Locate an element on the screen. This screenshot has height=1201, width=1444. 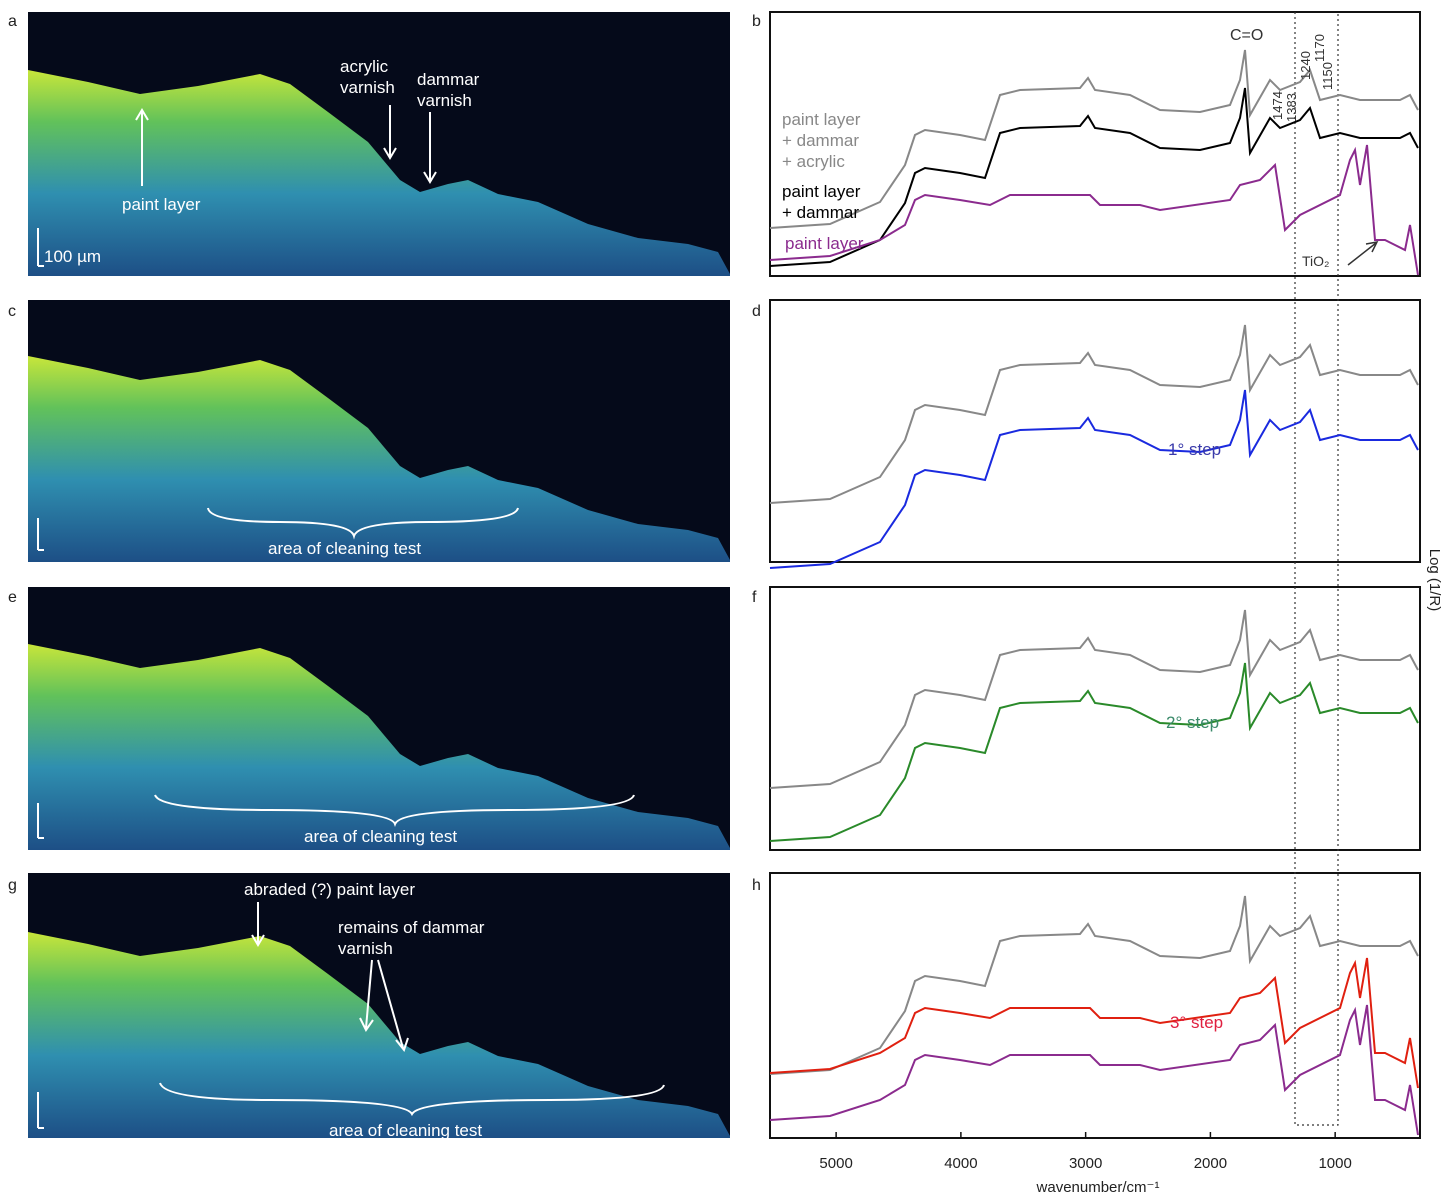
peak-label: C=O is located at coordinates (1246, 35).